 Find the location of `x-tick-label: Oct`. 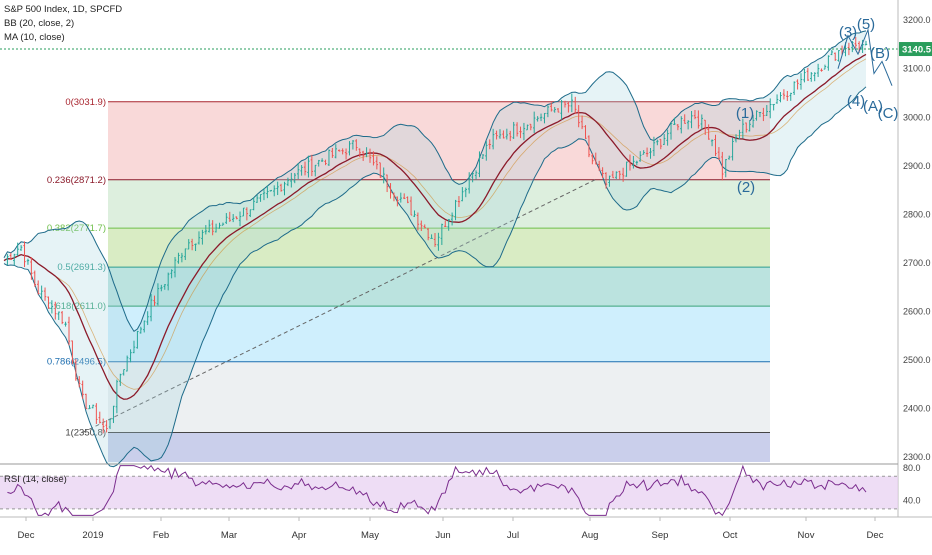

x-tick-label: Oct is located at coordinates (730, 535).